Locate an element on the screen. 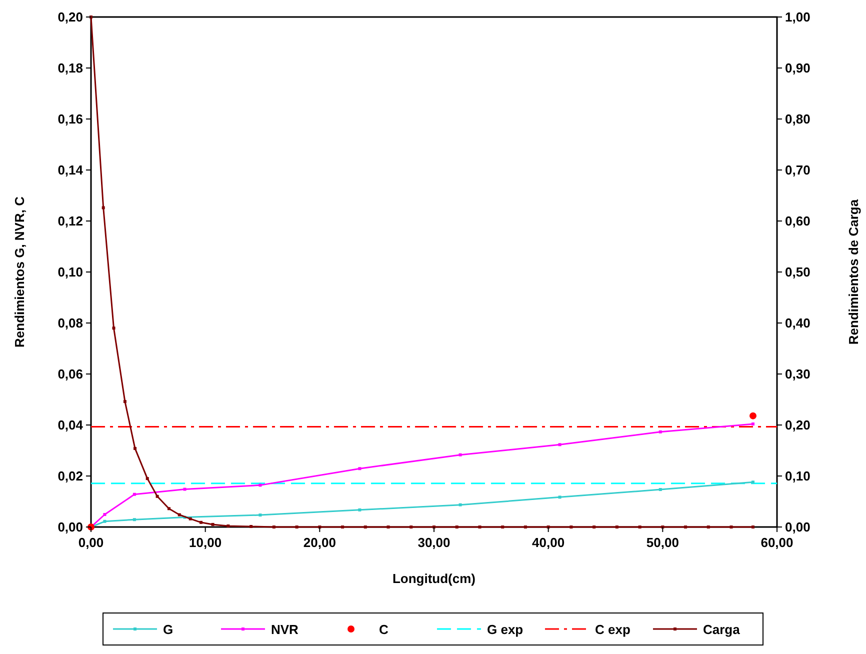  x-tick-label: 20,00 is located at coordinates (319, 542).